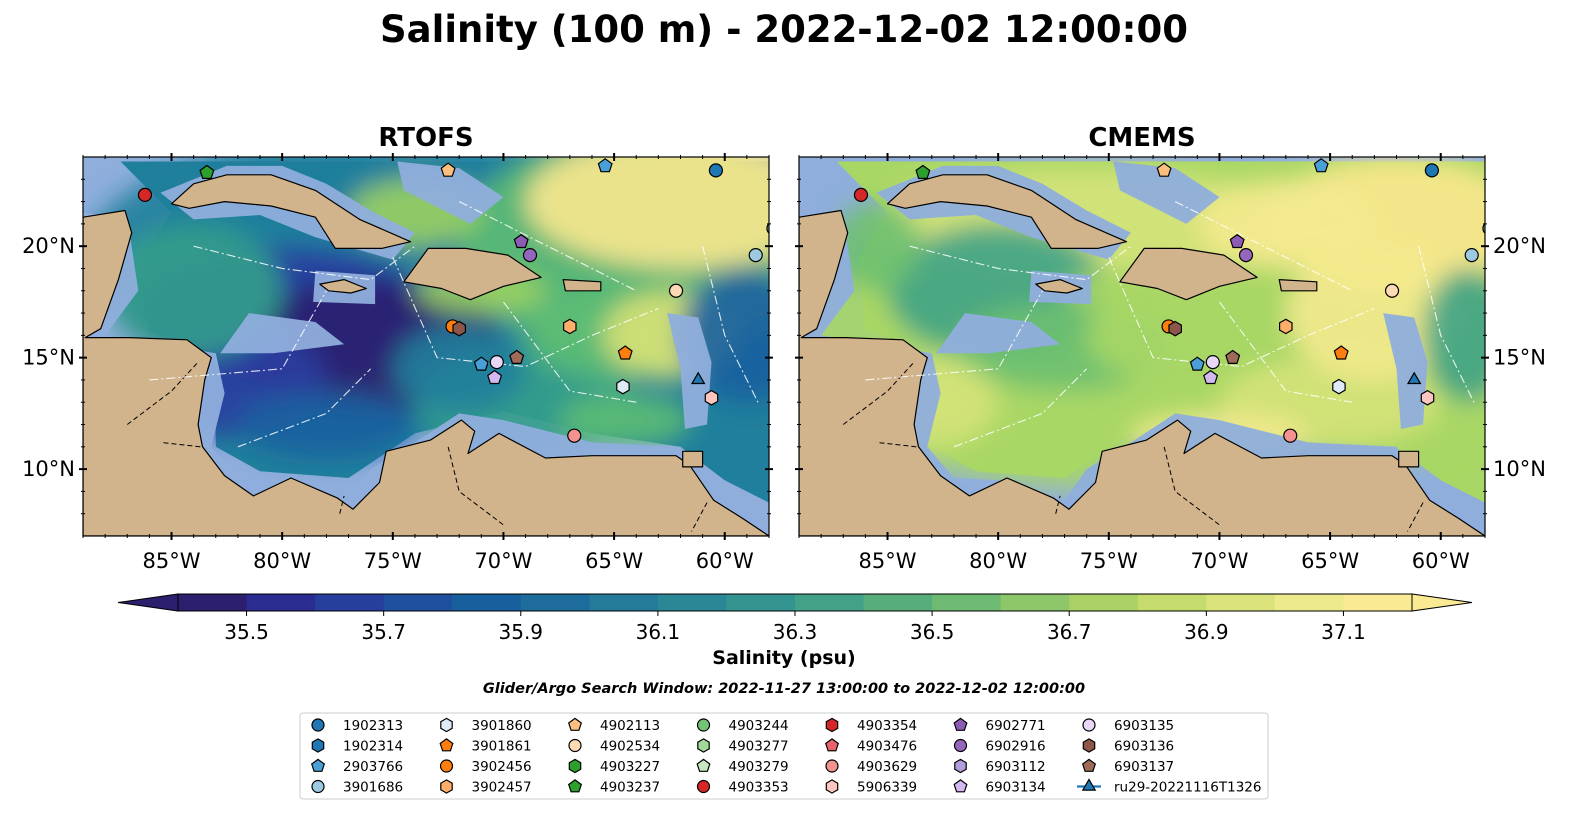  Describe the element at coordinates (1206, 632) in the screenshot. I see `colorbar-tick-label: 36.9` at that location.